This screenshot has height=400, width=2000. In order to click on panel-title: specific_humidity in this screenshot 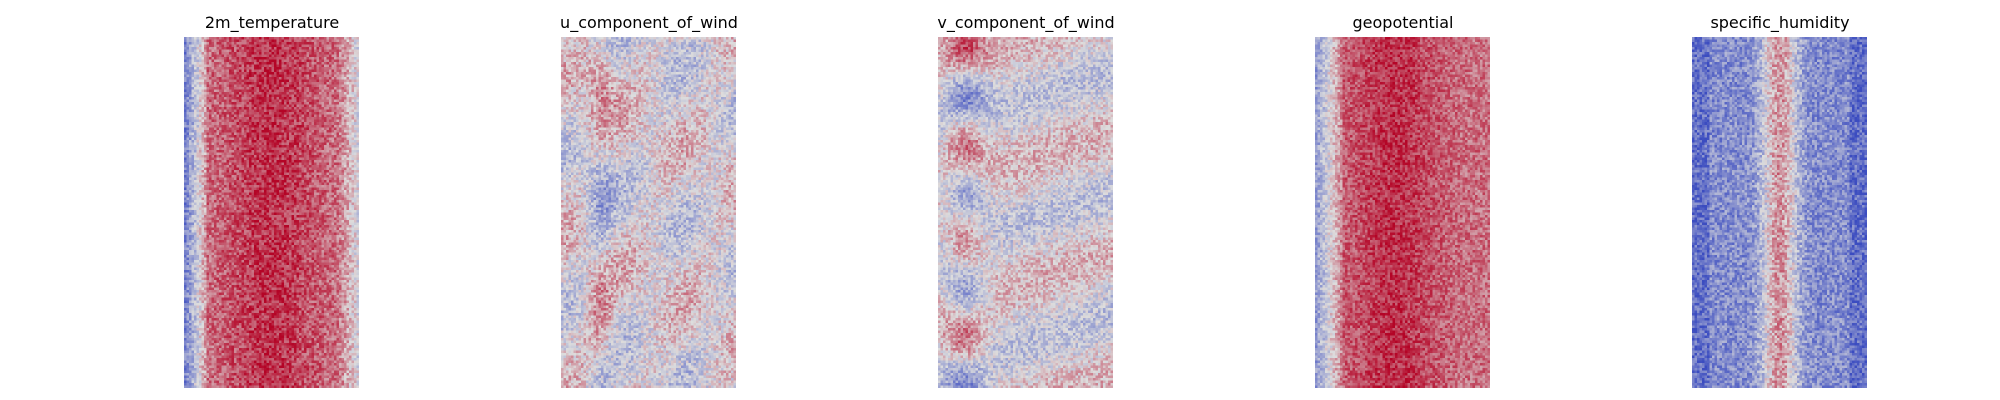, I will do `click(1780, 22)`.